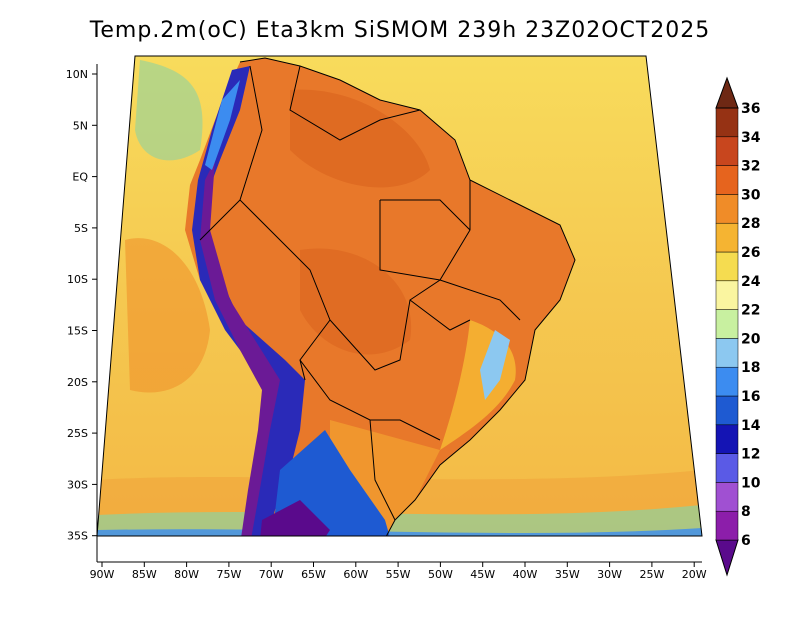  What do you see at coordinates (77, 382) in the screenshot?
I see `lat-tick-label: 20S` at bounding box center [77, 382].